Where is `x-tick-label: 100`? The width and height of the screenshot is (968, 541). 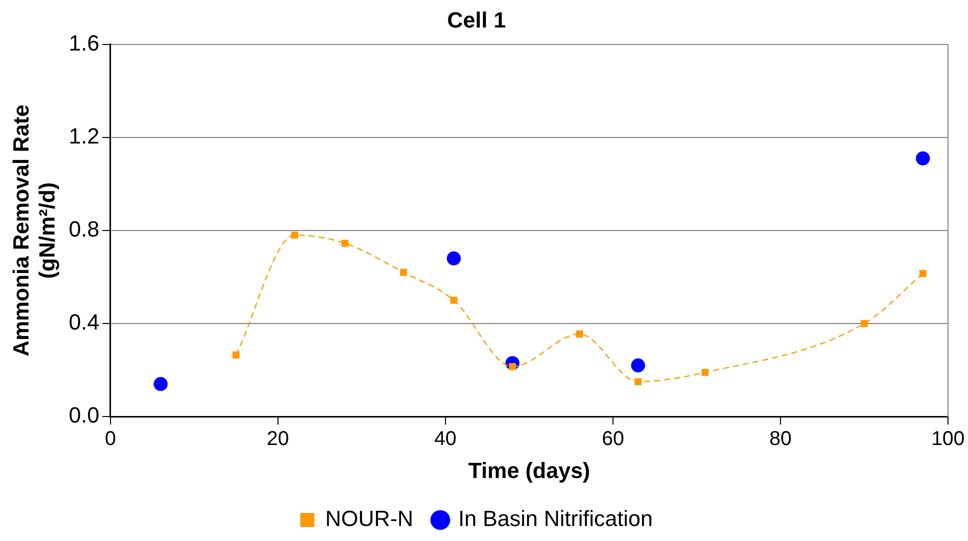 x-tick-label: 100 is located at coordinates (948, 439).